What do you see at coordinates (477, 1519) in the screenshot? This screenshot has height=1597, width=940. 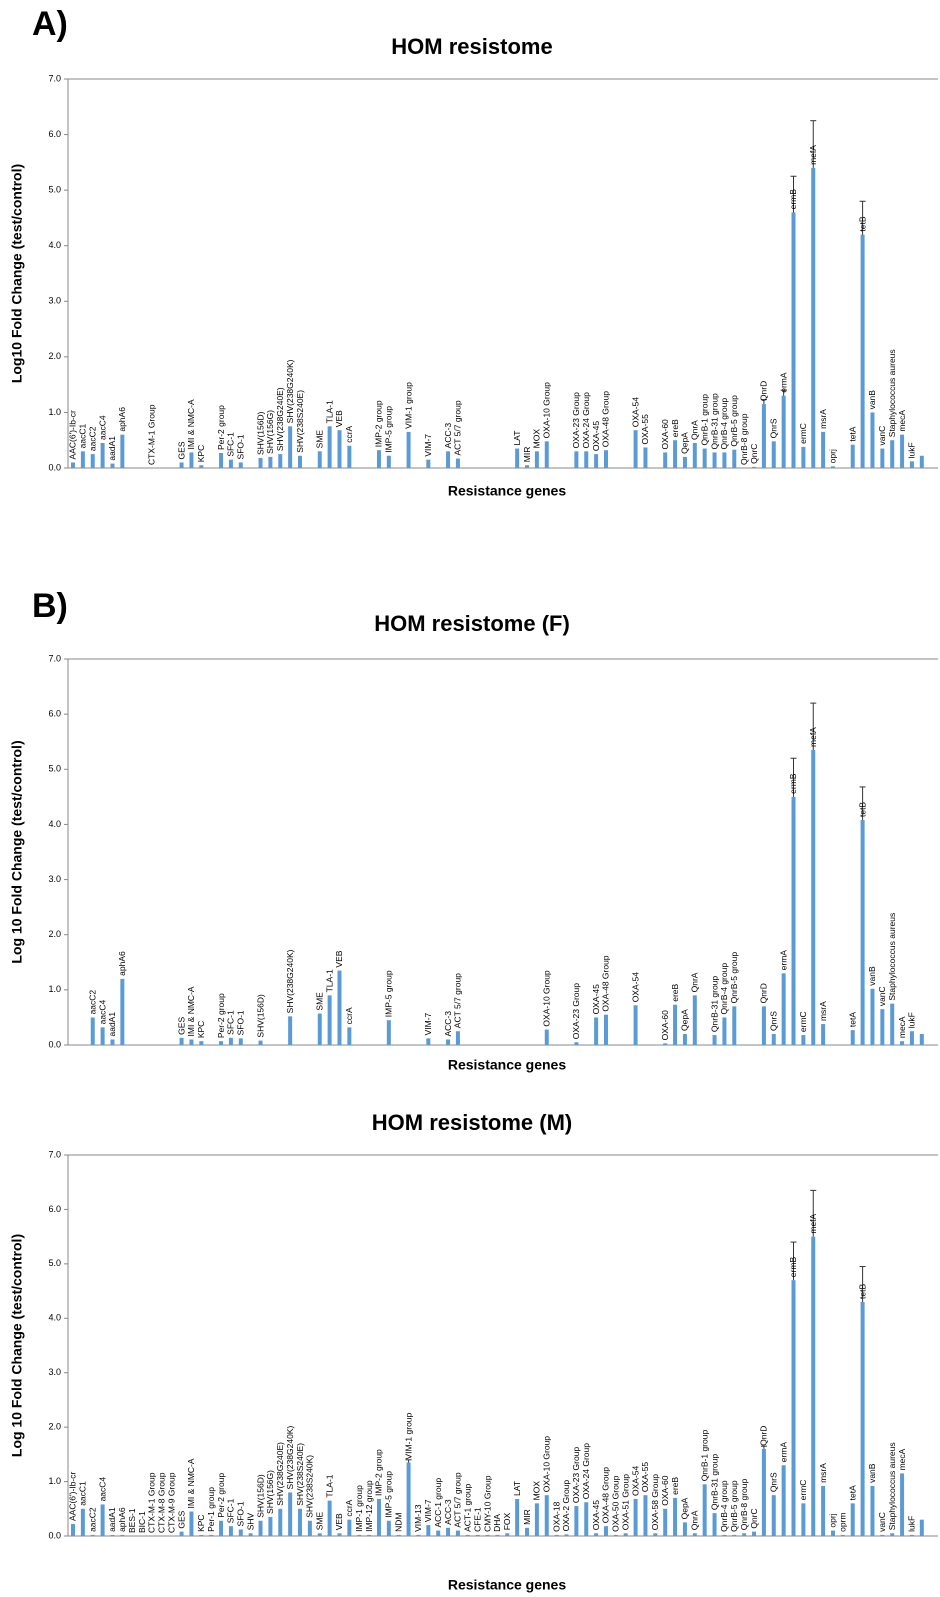 I see `category-label: CFE-1` at bounding box center [477, 1519].